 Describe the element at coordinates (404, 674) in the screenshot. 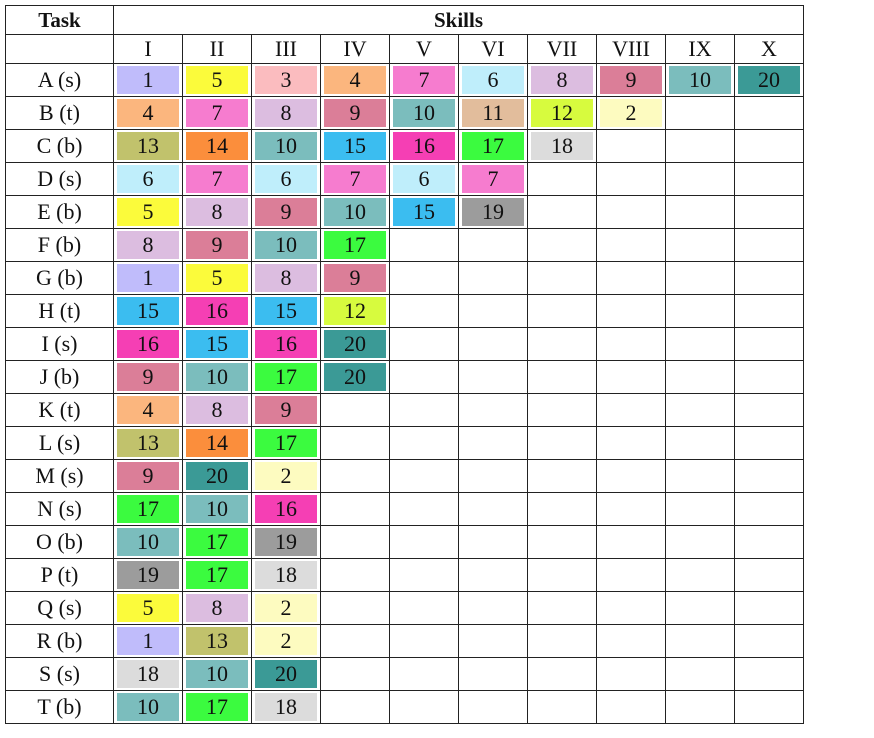

I see `table-row: S (s) 18 10 20` at that location.